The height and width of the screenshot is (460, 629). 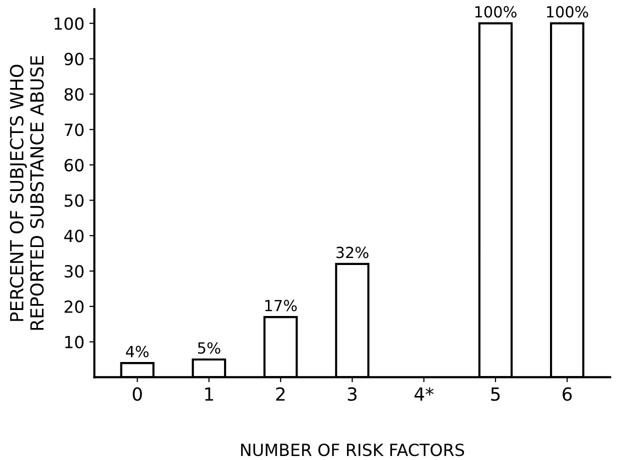 I want to click on y-tick-label: 10, so click(x=74, y=342).